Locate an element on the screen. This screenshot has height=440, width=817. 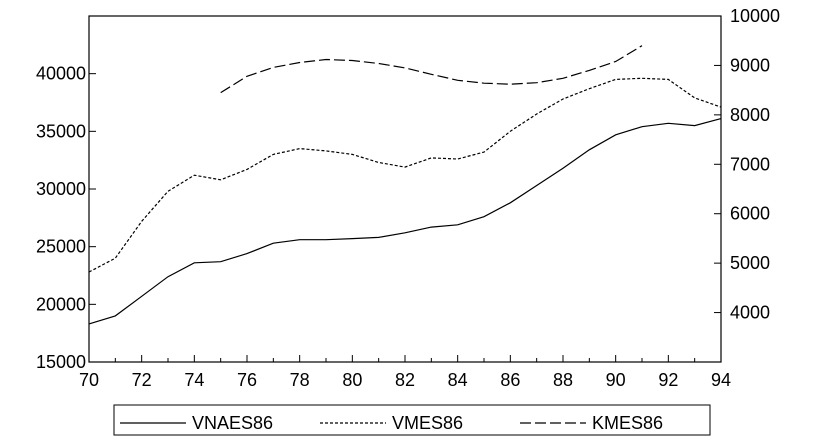
x-tick-label: 94 is located at coordinates (721, 380).